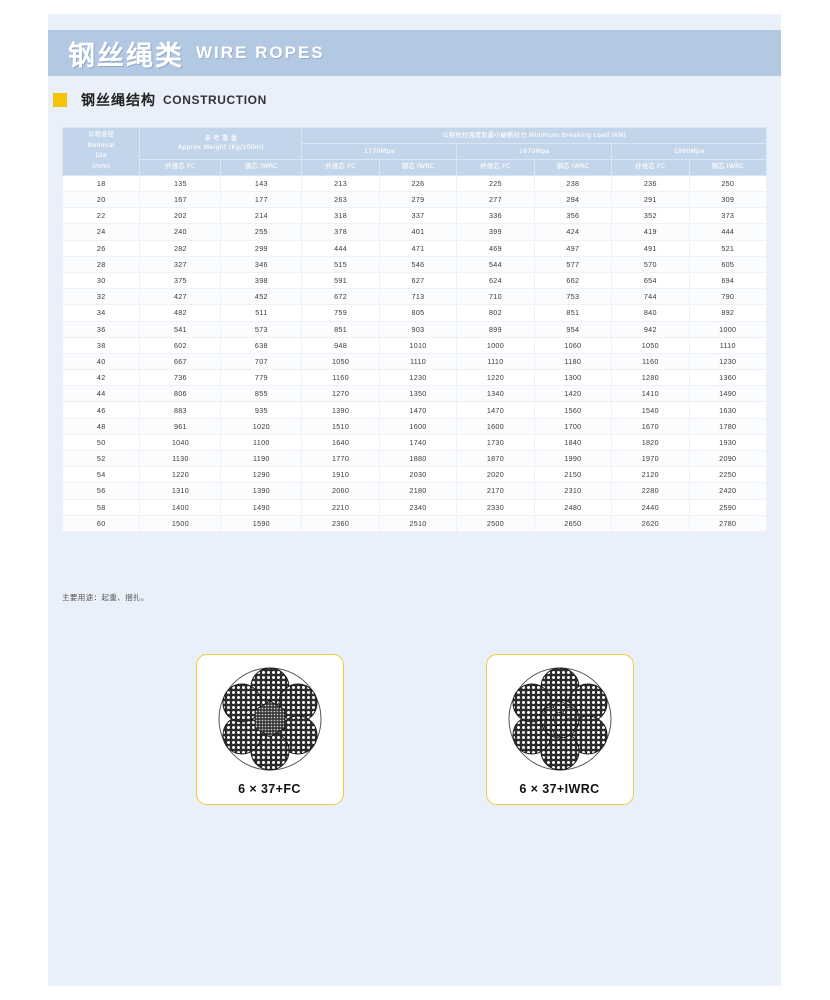 This screenshot has height=1000, width=830. Describe the element at coordinates (650, 167) in the screenshot. I see `th-1960-fc: 纤维芯 FC` at that location.